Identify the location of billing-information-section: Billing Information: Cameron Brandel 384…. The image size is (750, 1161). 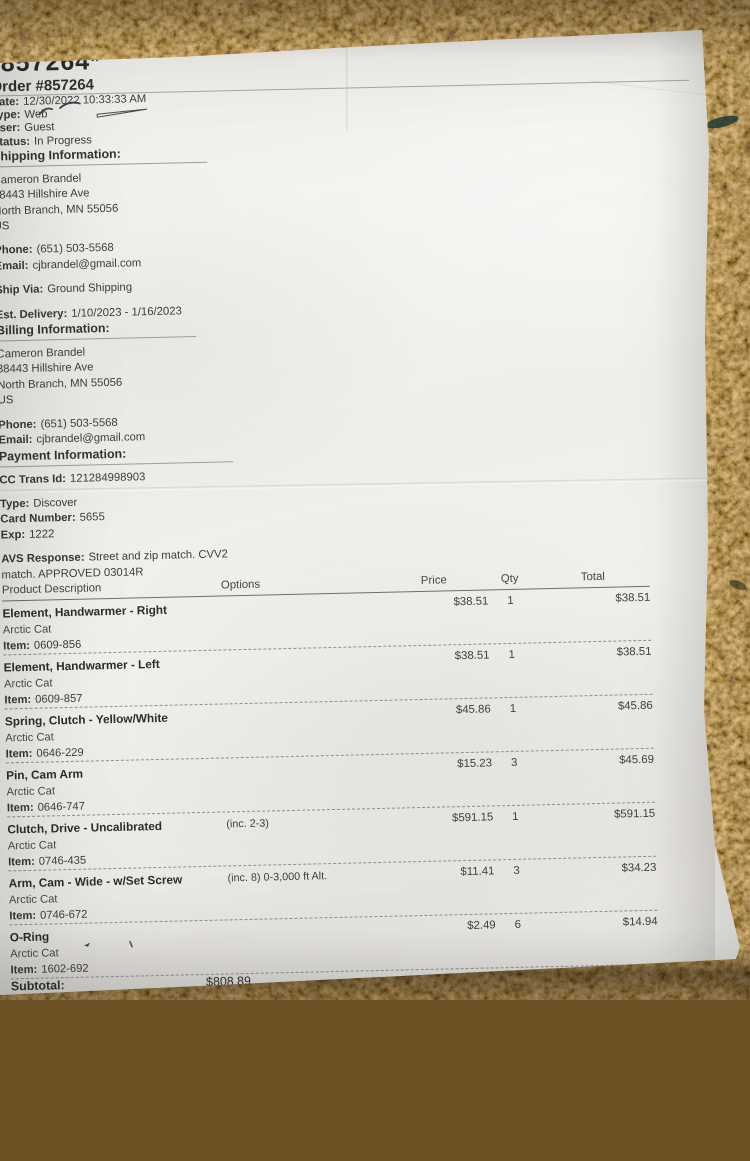
(99, 384).